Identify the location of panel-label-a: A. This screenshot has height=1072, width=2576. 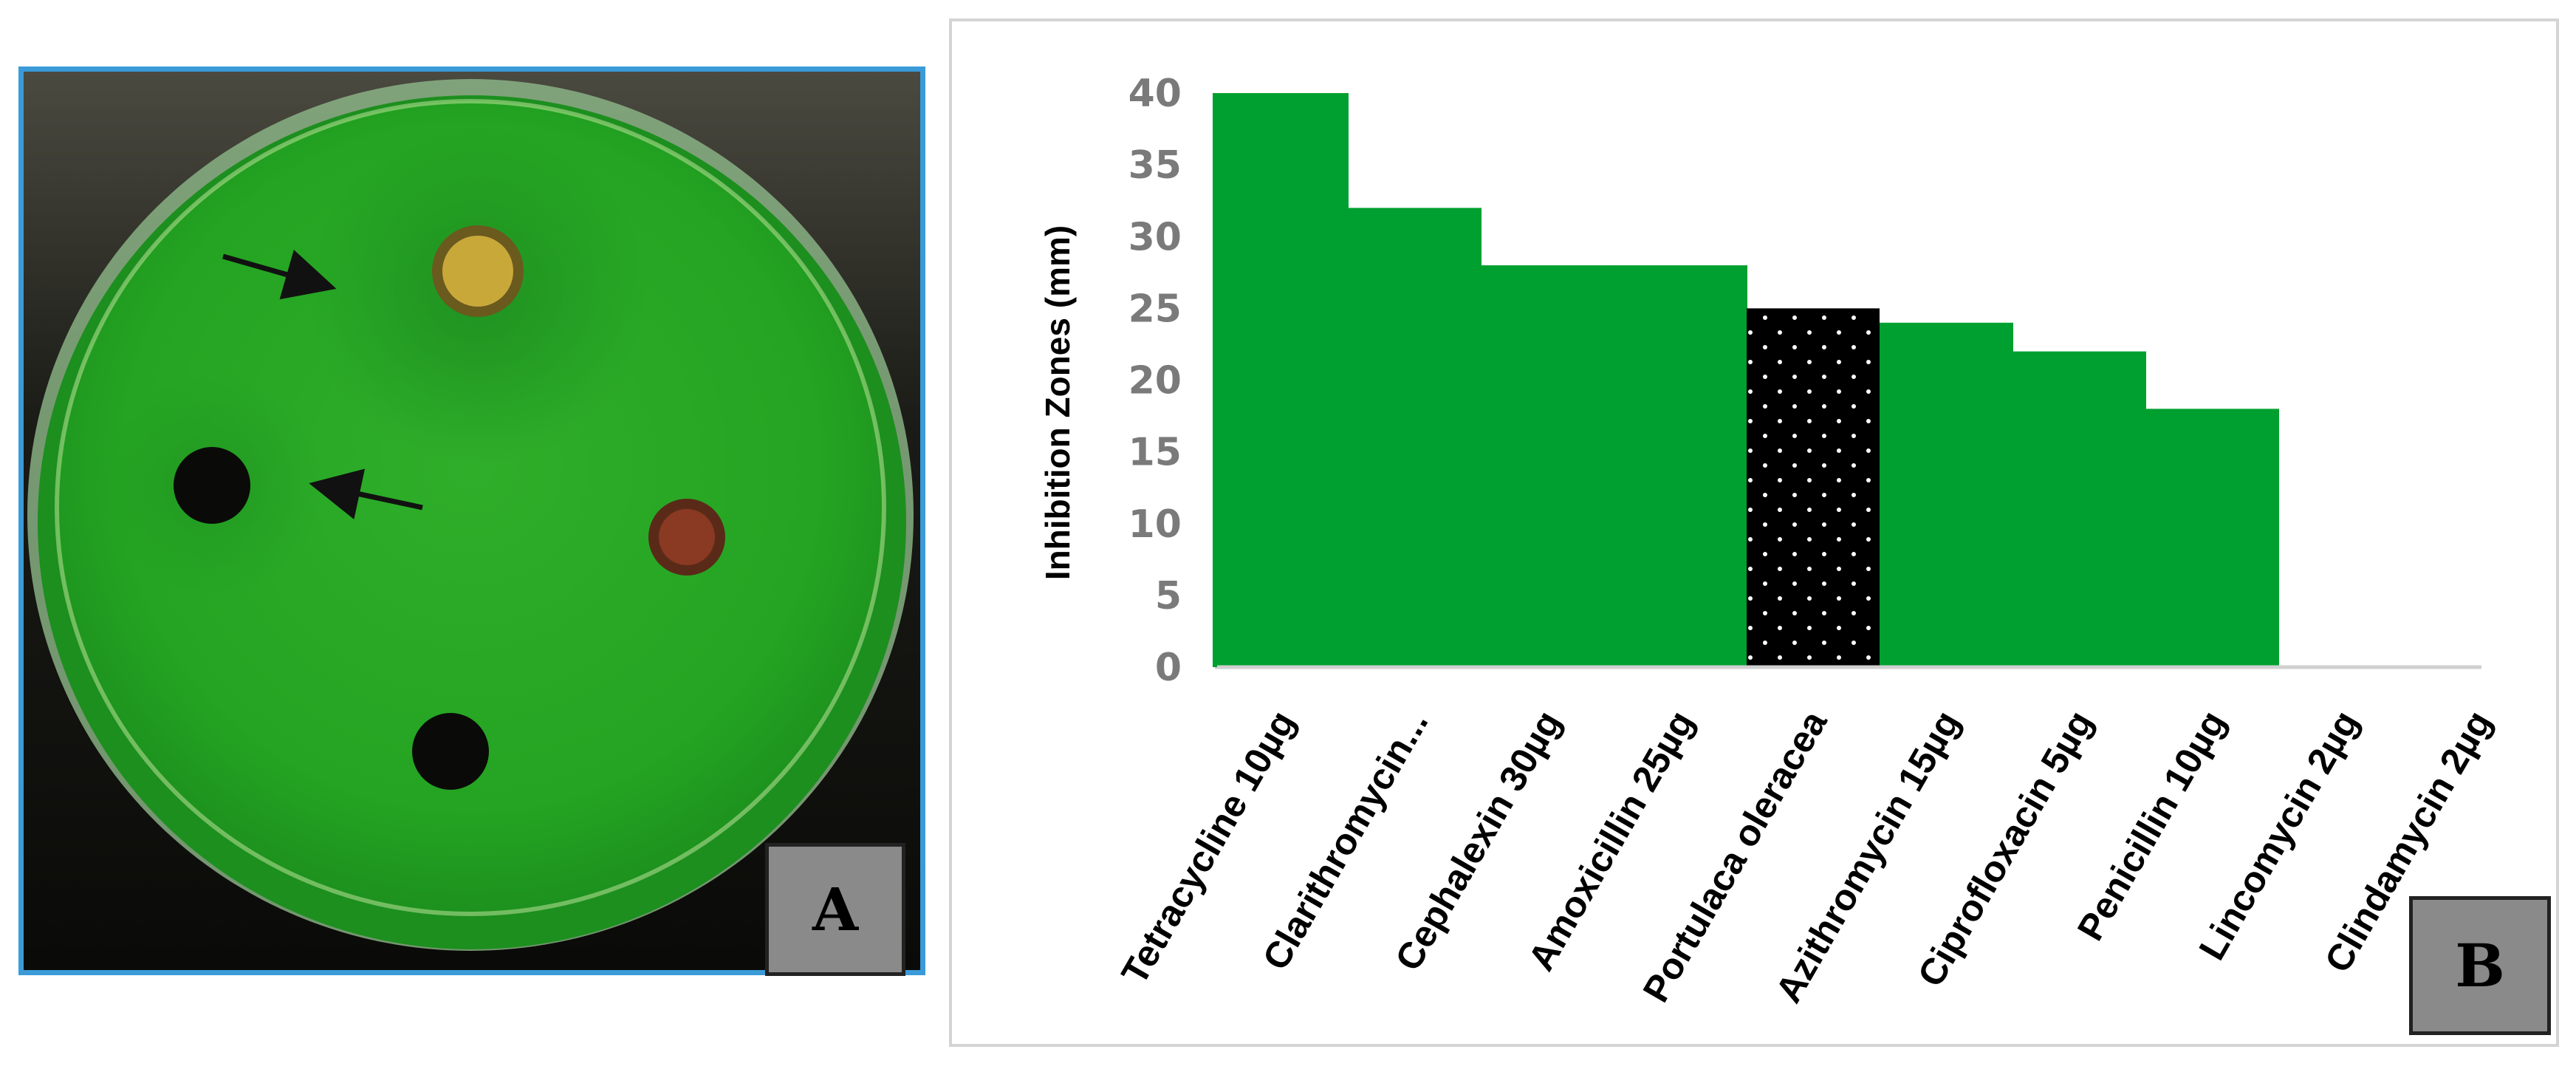
(835, 909).